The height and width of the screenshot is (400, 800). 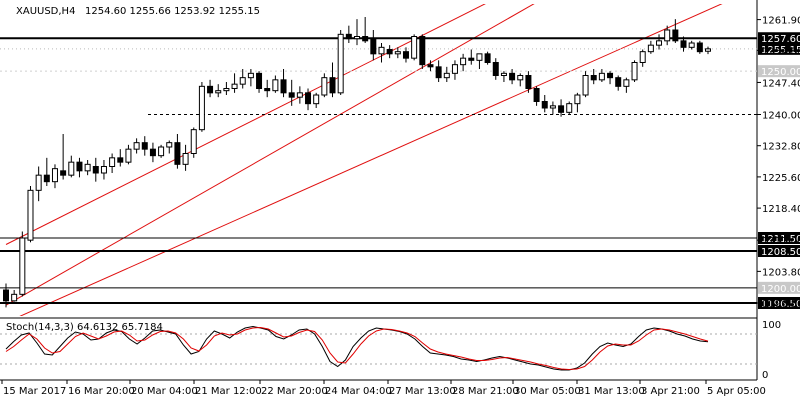 I want to click on stochastic-lines, so click(x=357, y=348).